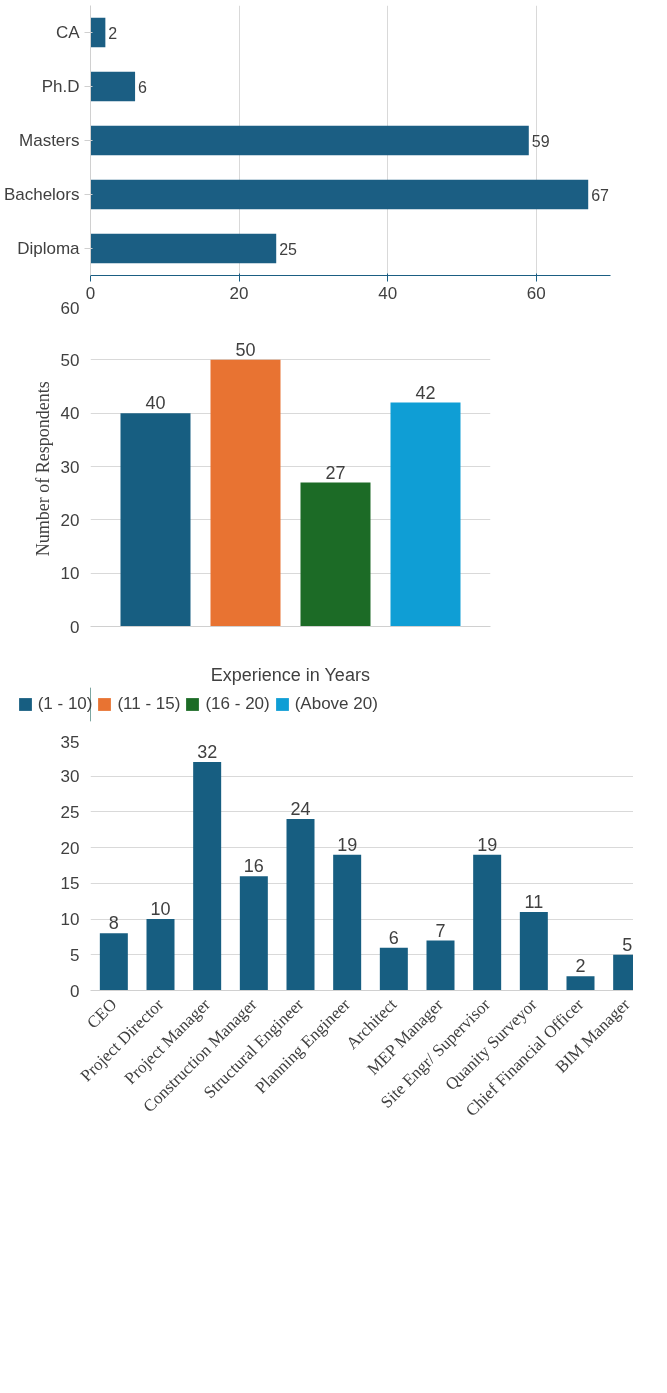 Image resolution: width=667 pixels, height=1393 pixels. Describe the element at coordinates (440, 930) in the screenshot. I see `data-label: 7` at that location.